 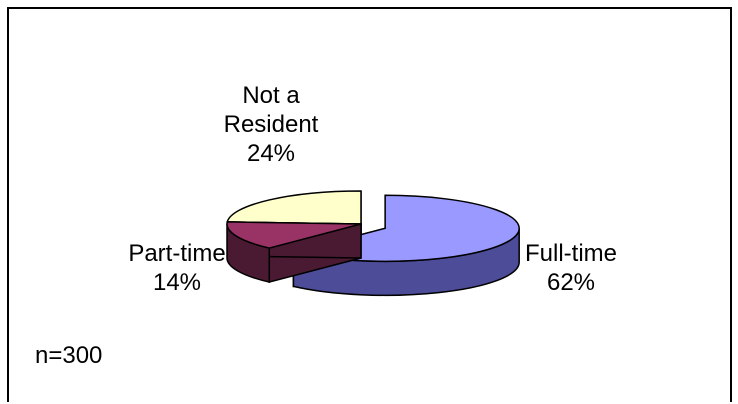 I want to click on pie-chart, so click(x=373, y=243).